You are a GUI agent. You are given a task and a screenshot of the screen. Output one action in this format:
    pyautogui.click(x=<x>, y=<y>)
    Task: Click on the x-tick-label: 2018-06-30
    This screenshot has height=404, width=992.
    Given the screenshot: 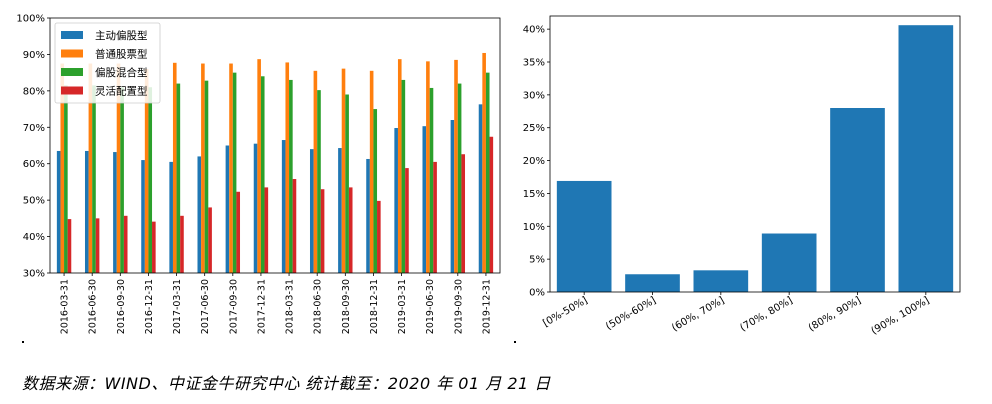 What is the action you would take?
    pyautogui.click(x=318, y=306)
    